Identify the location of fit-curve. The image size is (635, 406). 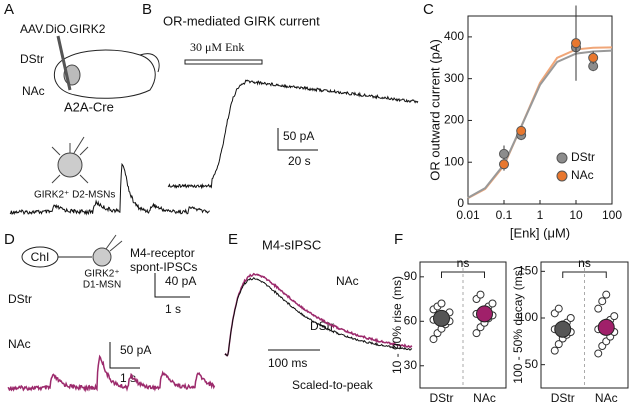
(540, 124).